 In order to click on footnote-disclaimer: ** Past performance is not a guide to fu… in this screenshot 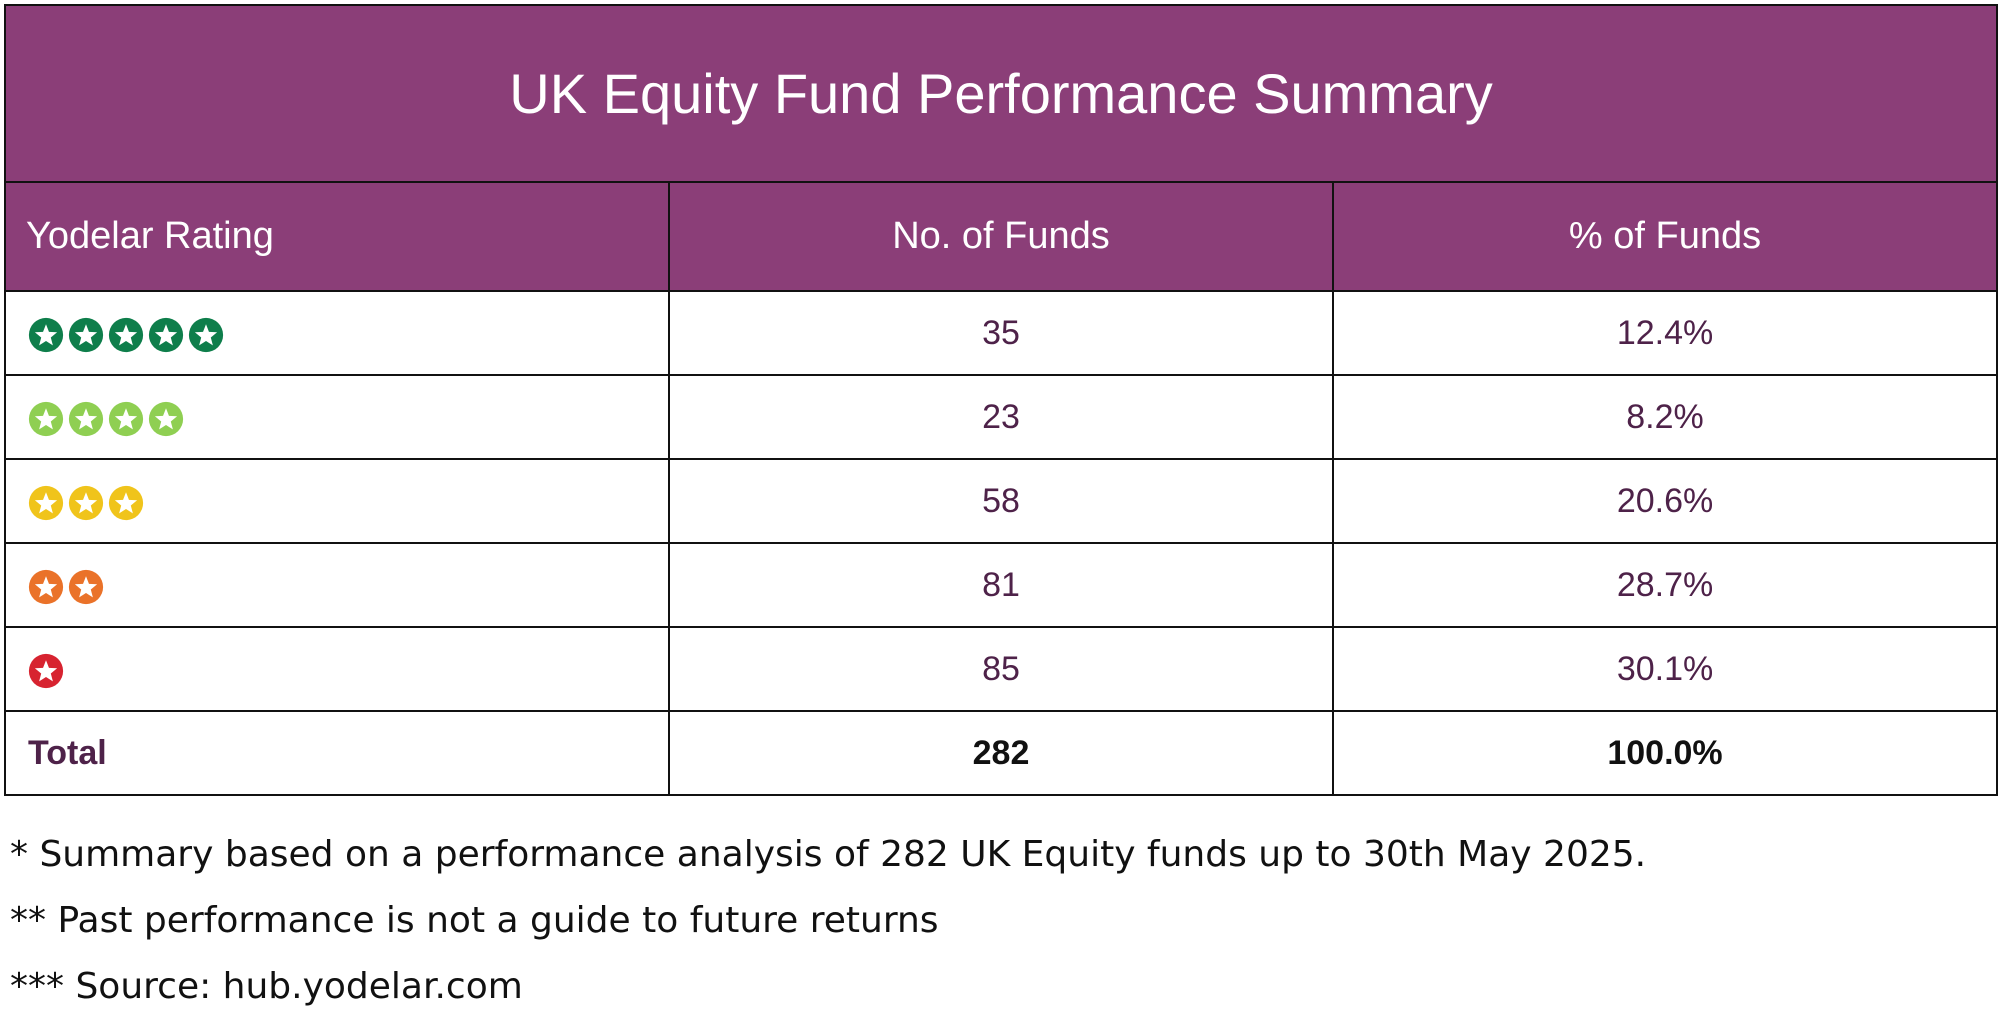, I will do `click(474, 920)`.